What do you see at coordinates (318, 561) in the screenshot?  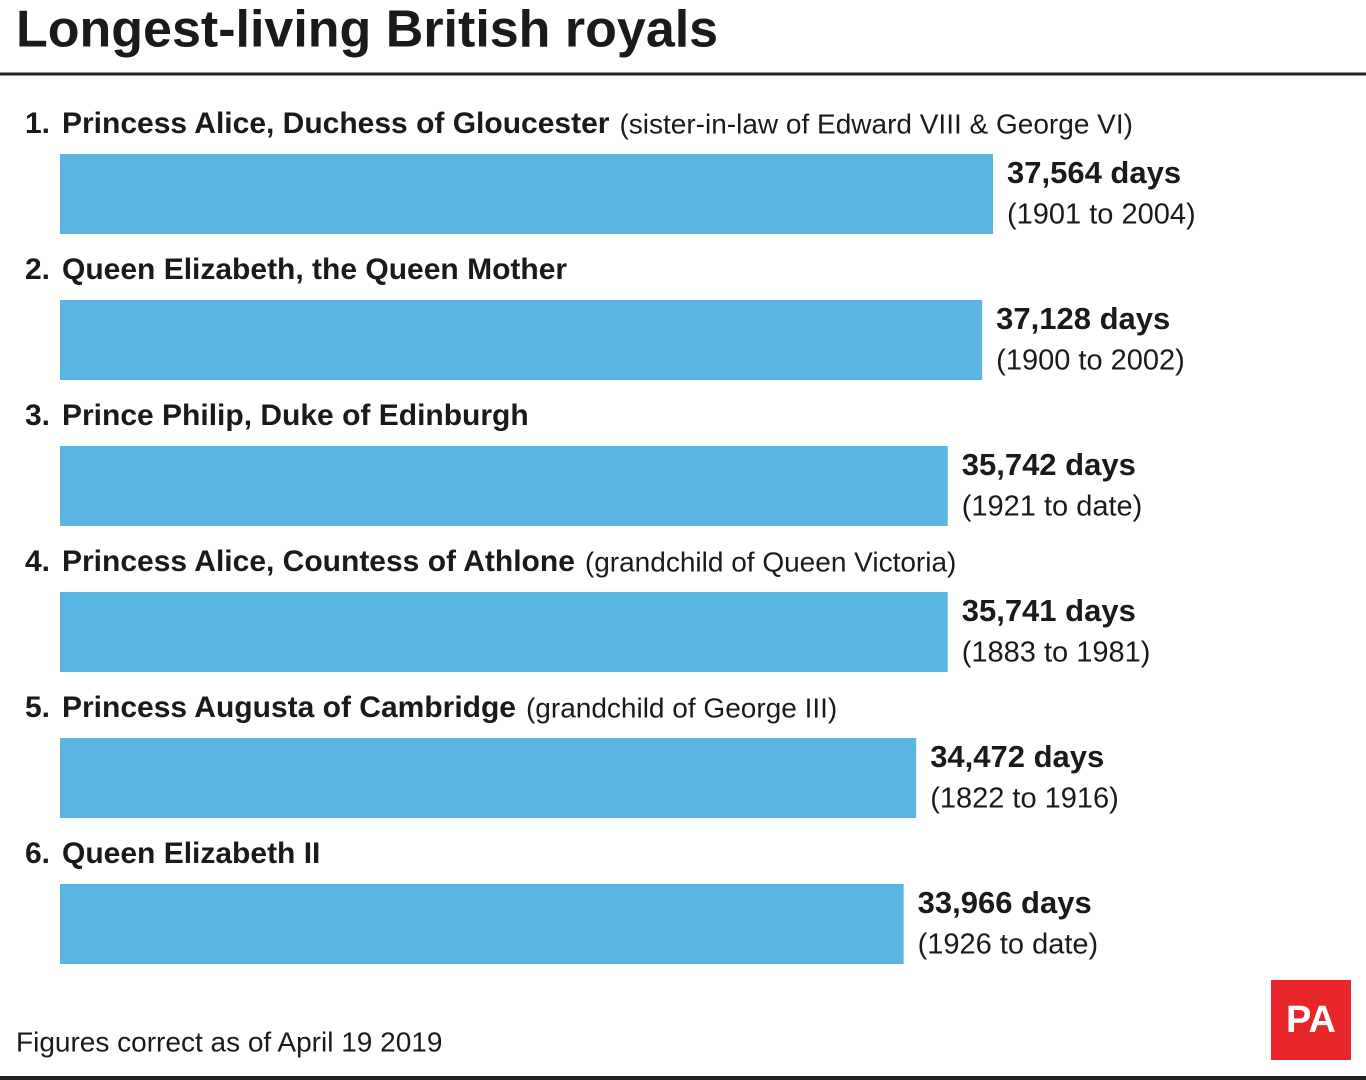 I see `category-label: Princess Alice, Countess of Athlone` at bounding box center [318, 561].